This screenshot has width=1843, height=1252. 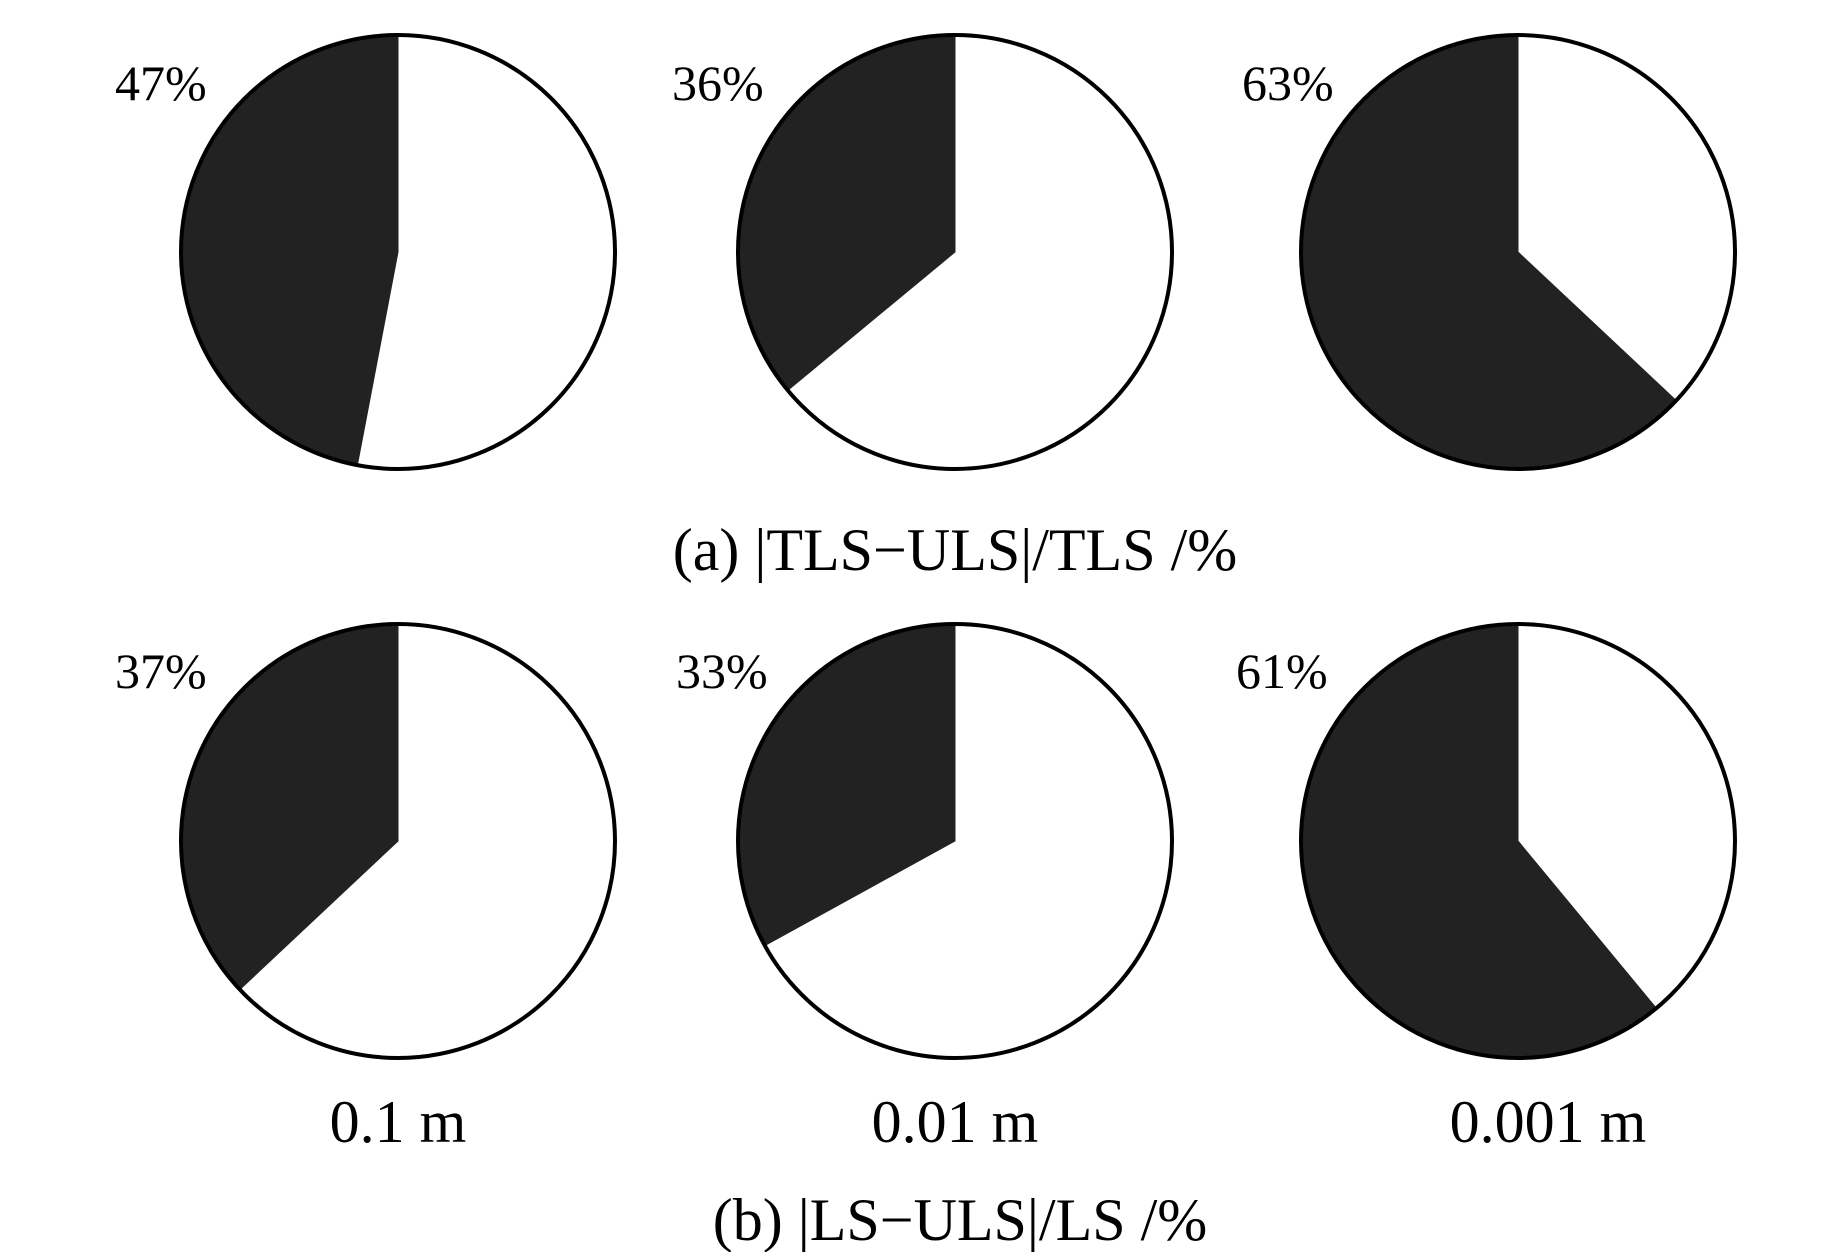 What do you see at coordinates (960, 1219) in the screenshot?
I see `panel-b-caption: (b) |LS−ULS|/LS /%` at bounding box center [960, 1219].